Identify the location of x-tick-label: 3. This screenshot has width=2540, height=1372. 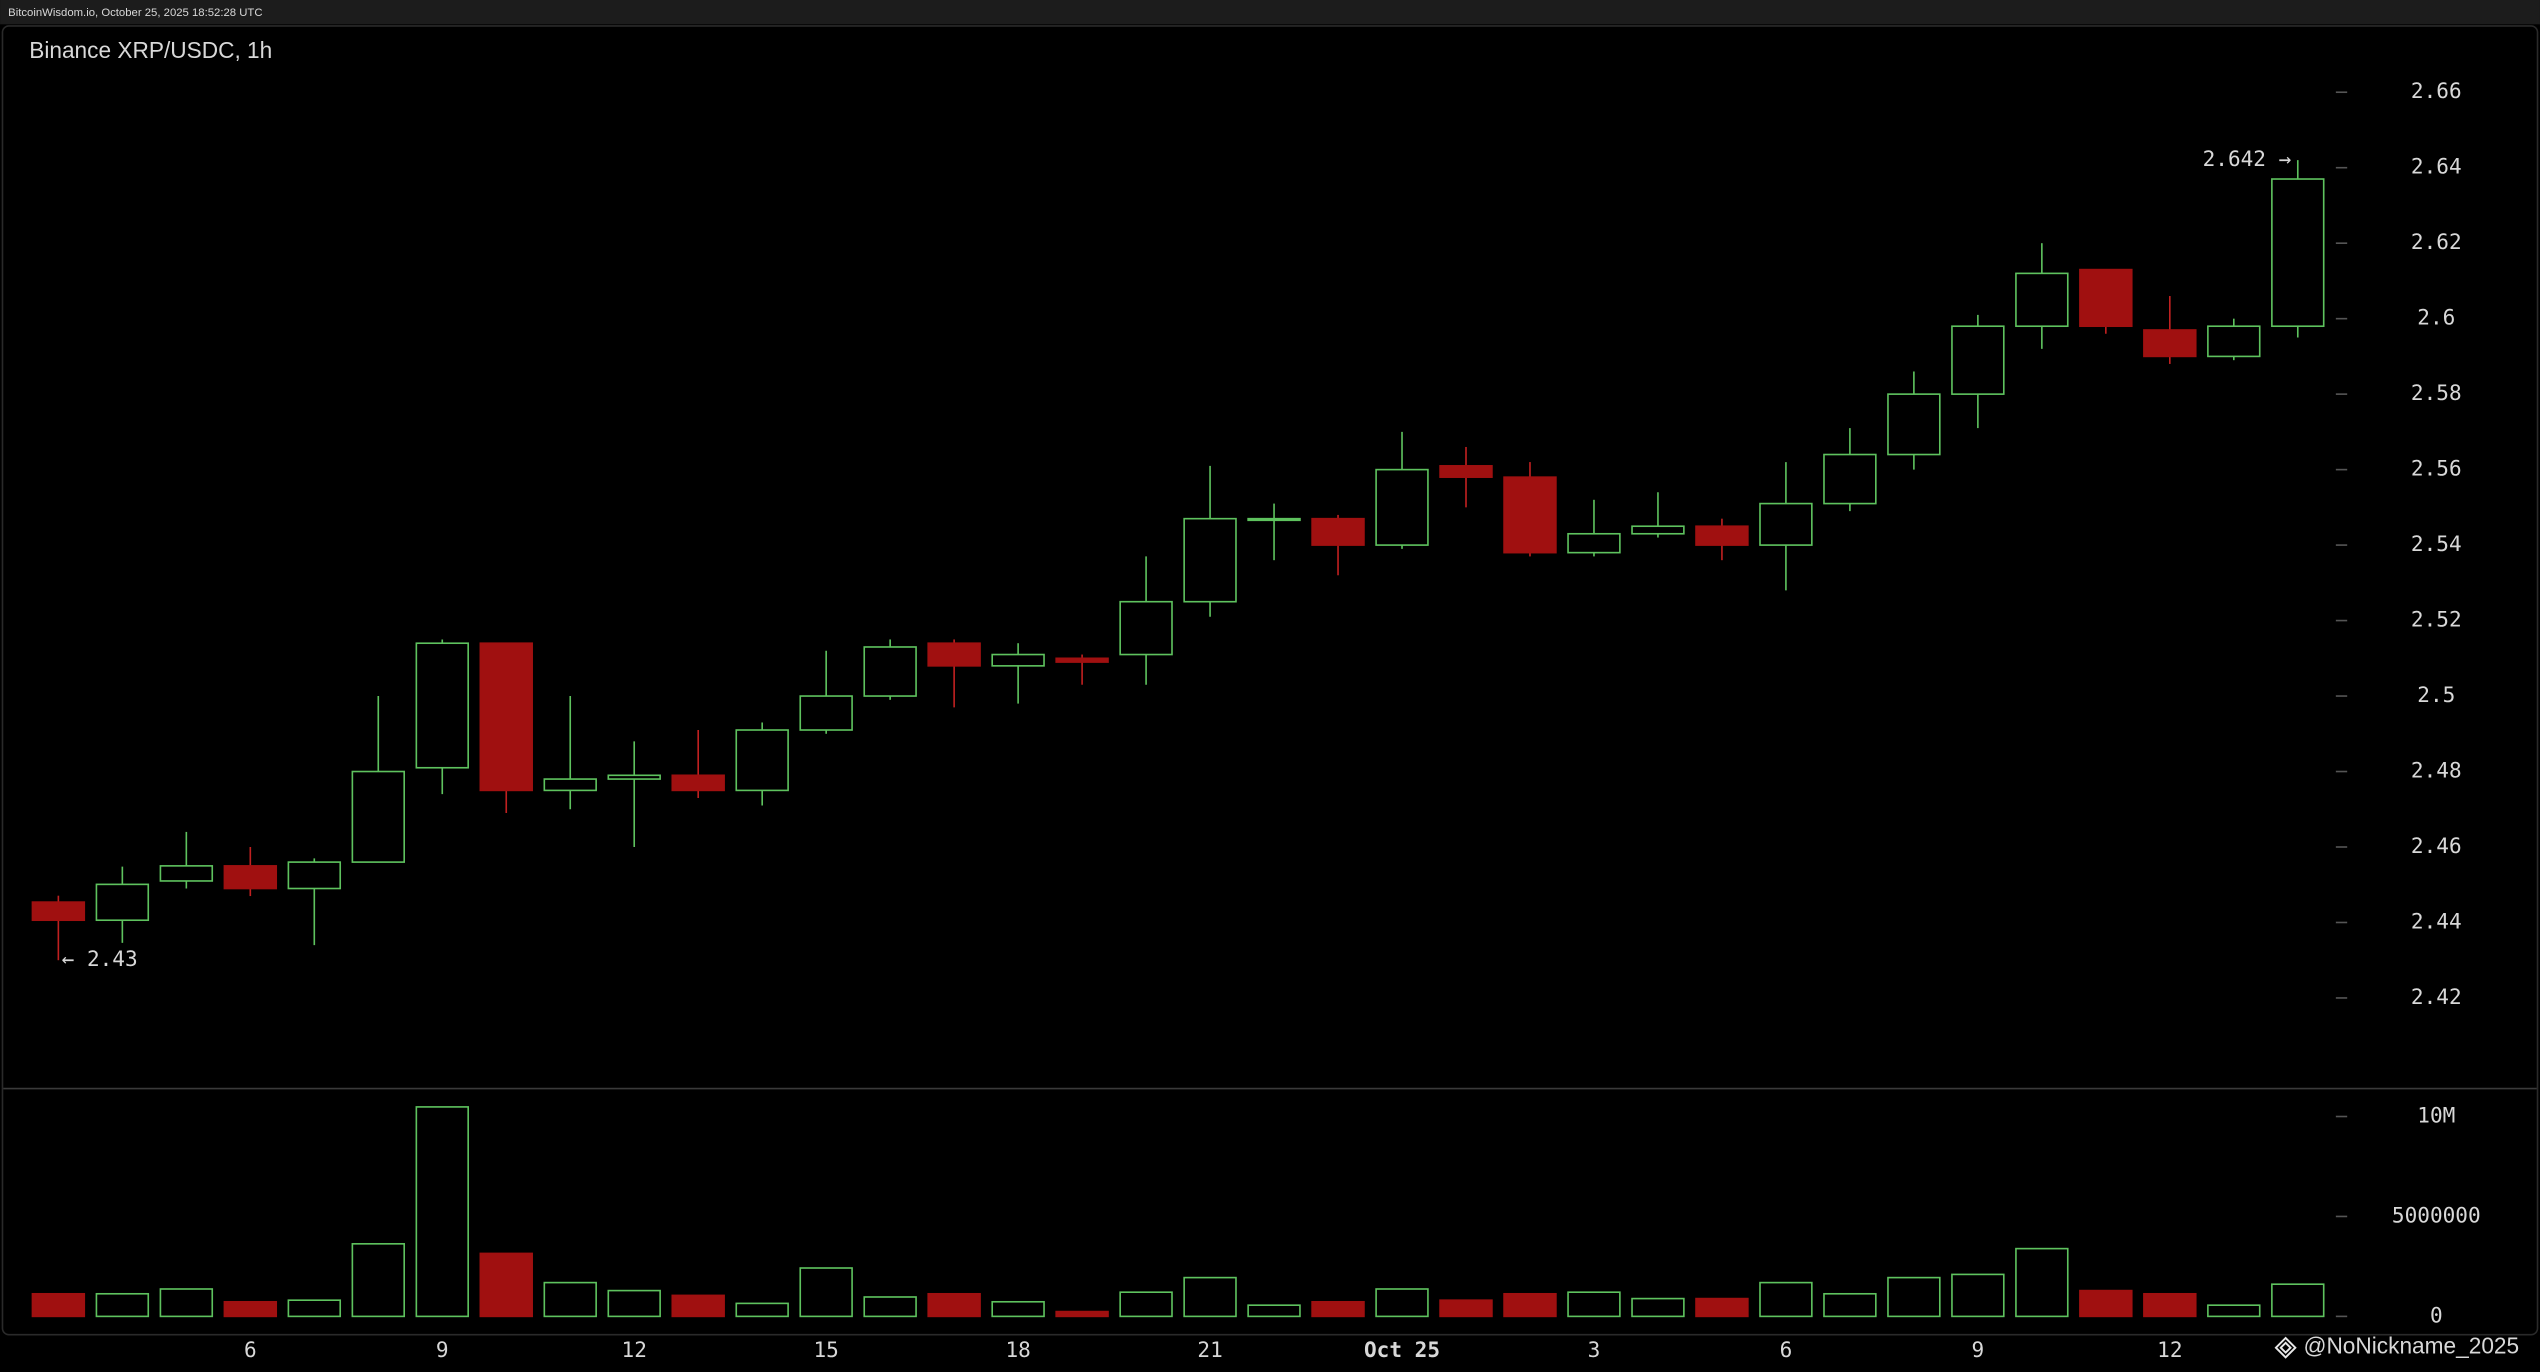
(1594, 1349).